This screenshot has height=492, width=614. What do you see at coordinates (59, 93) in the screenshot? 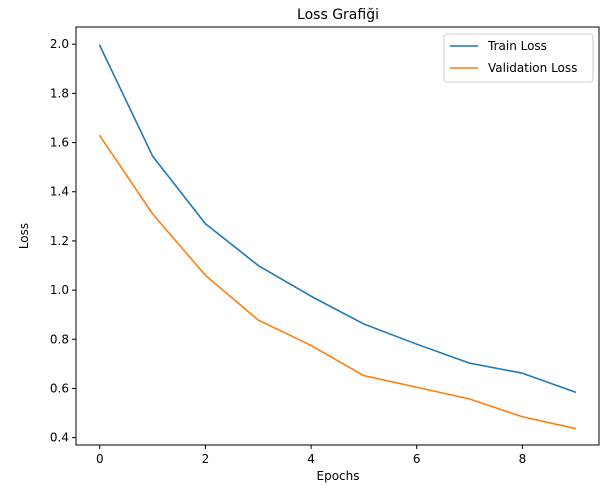
I see `y-tick-label: 1.8` at bounding box center [59, 93].